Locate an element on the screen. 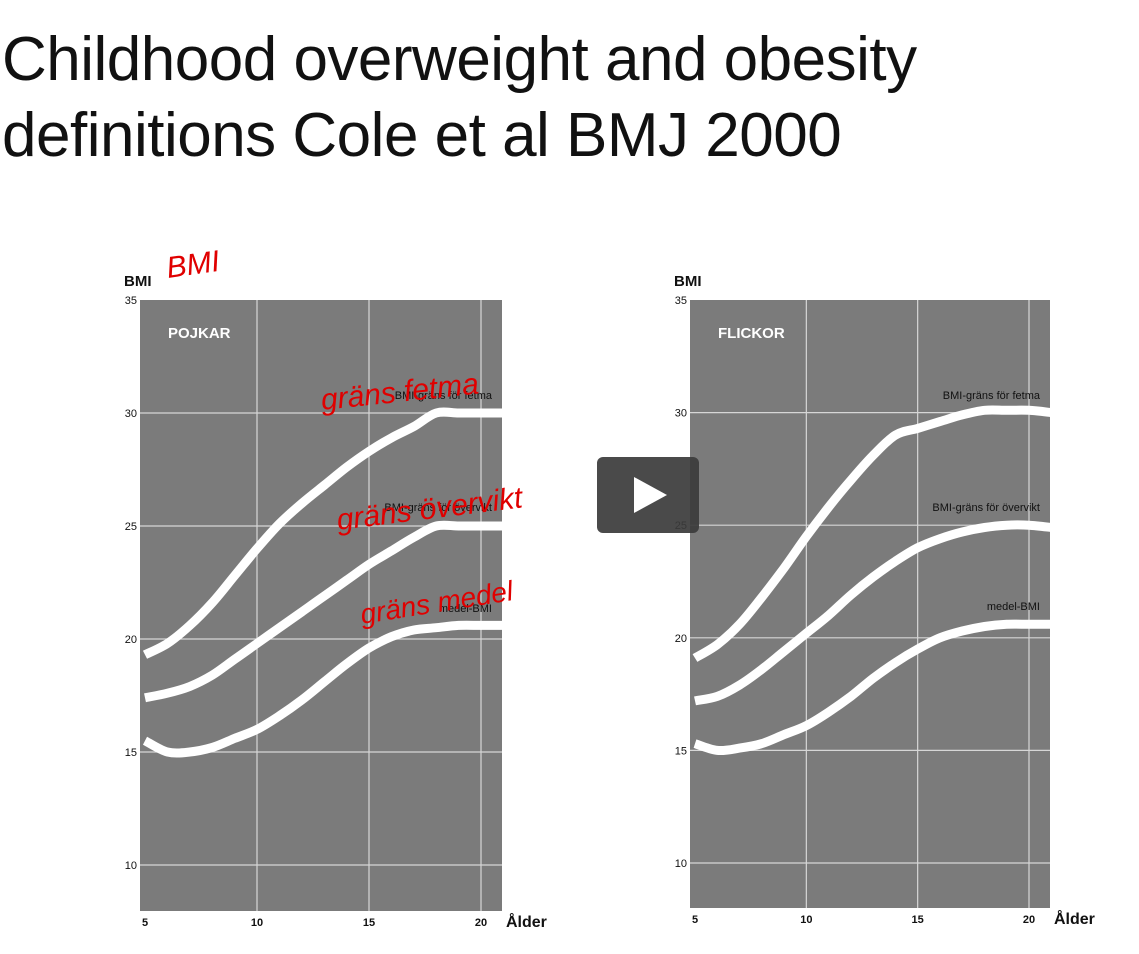  panel-label: POJKAR is located at coordinates (199, 333).